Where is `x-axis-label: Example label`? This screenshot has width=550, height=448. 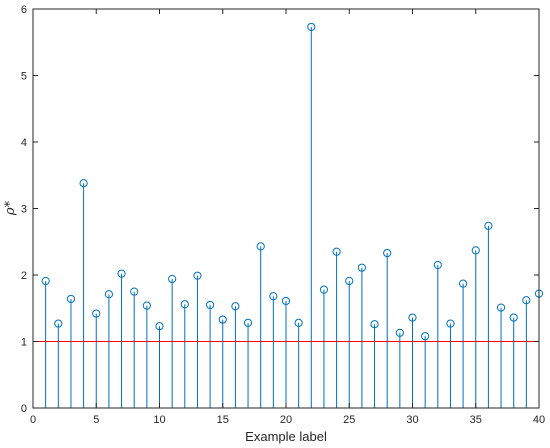
x-axis-label: Example label is located at coordinates (286, 436).